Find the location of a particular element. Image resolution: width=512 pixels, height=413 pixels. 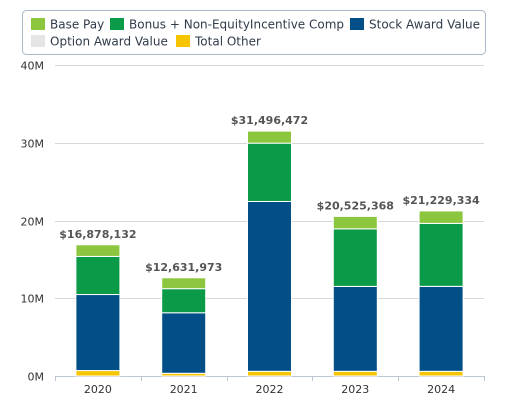

y-tick-label: 30M is located at coordinates (33, 144).